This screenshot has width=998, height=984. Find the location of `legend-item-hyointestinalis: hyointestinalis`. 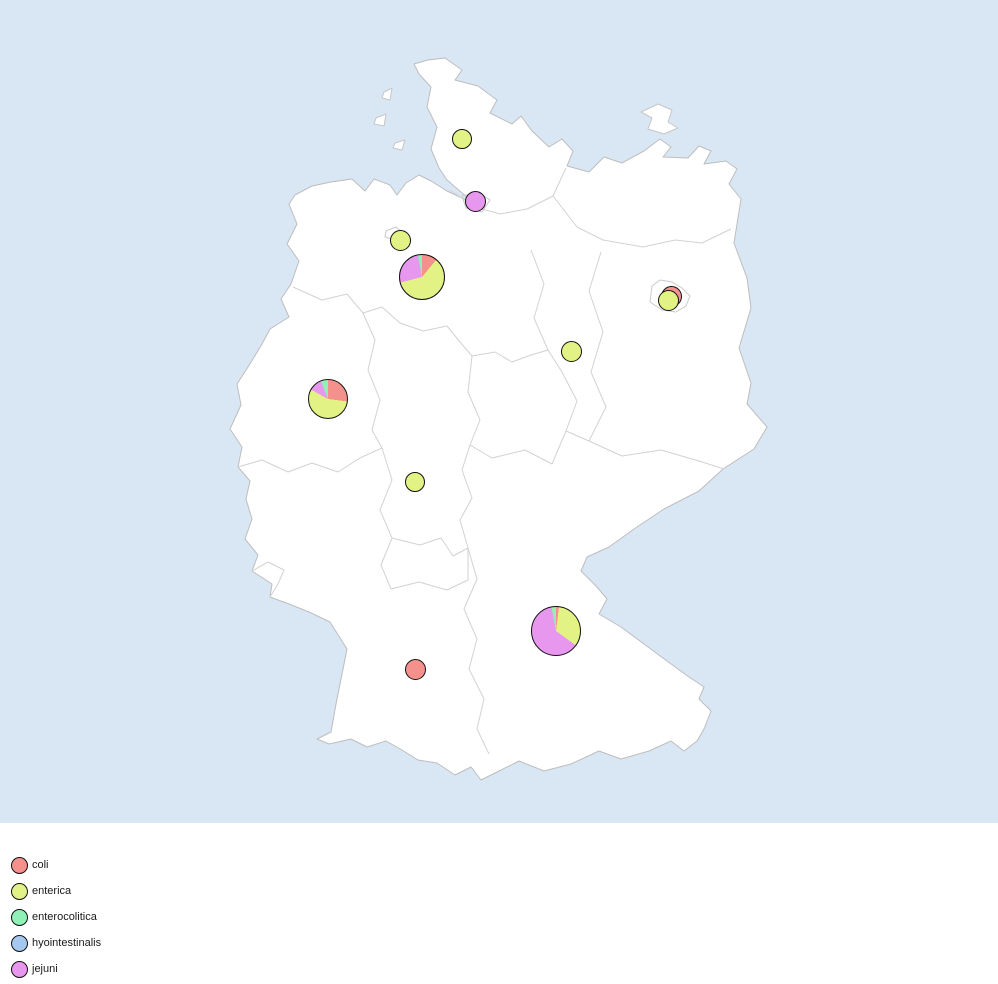

legend-item-hyointestinalis: hyointestinalis is located at coordinates (504, 943).